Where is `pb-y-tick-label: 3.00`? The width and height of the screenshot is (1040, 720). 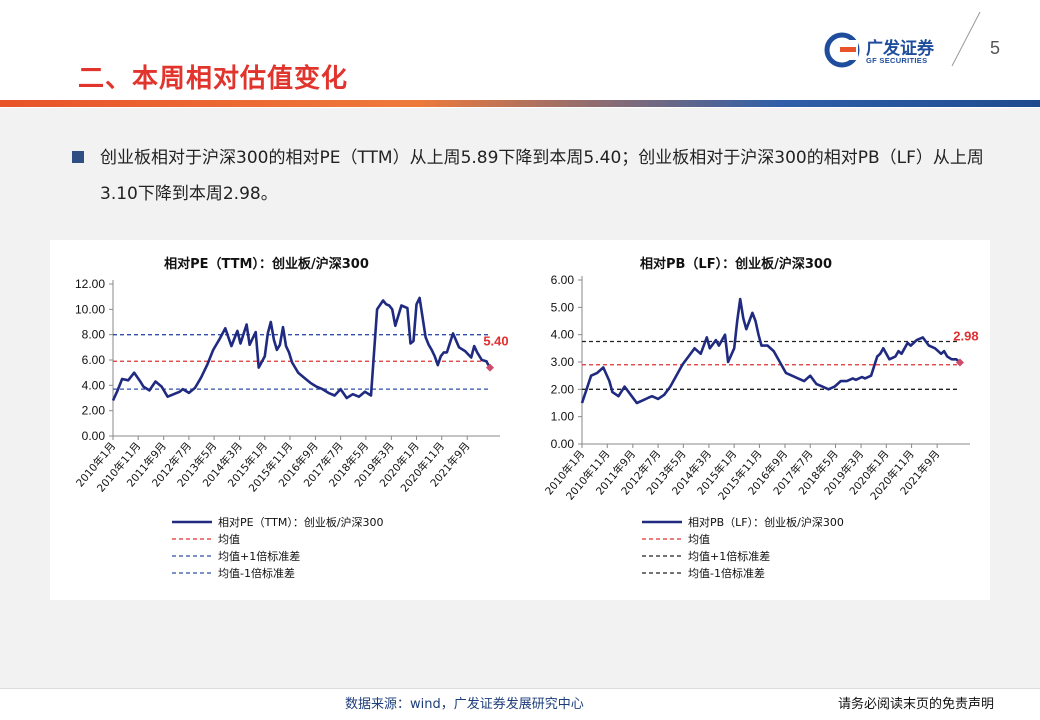 pb-y-tick-label: 3.00 is located at coordinates (563, 362).